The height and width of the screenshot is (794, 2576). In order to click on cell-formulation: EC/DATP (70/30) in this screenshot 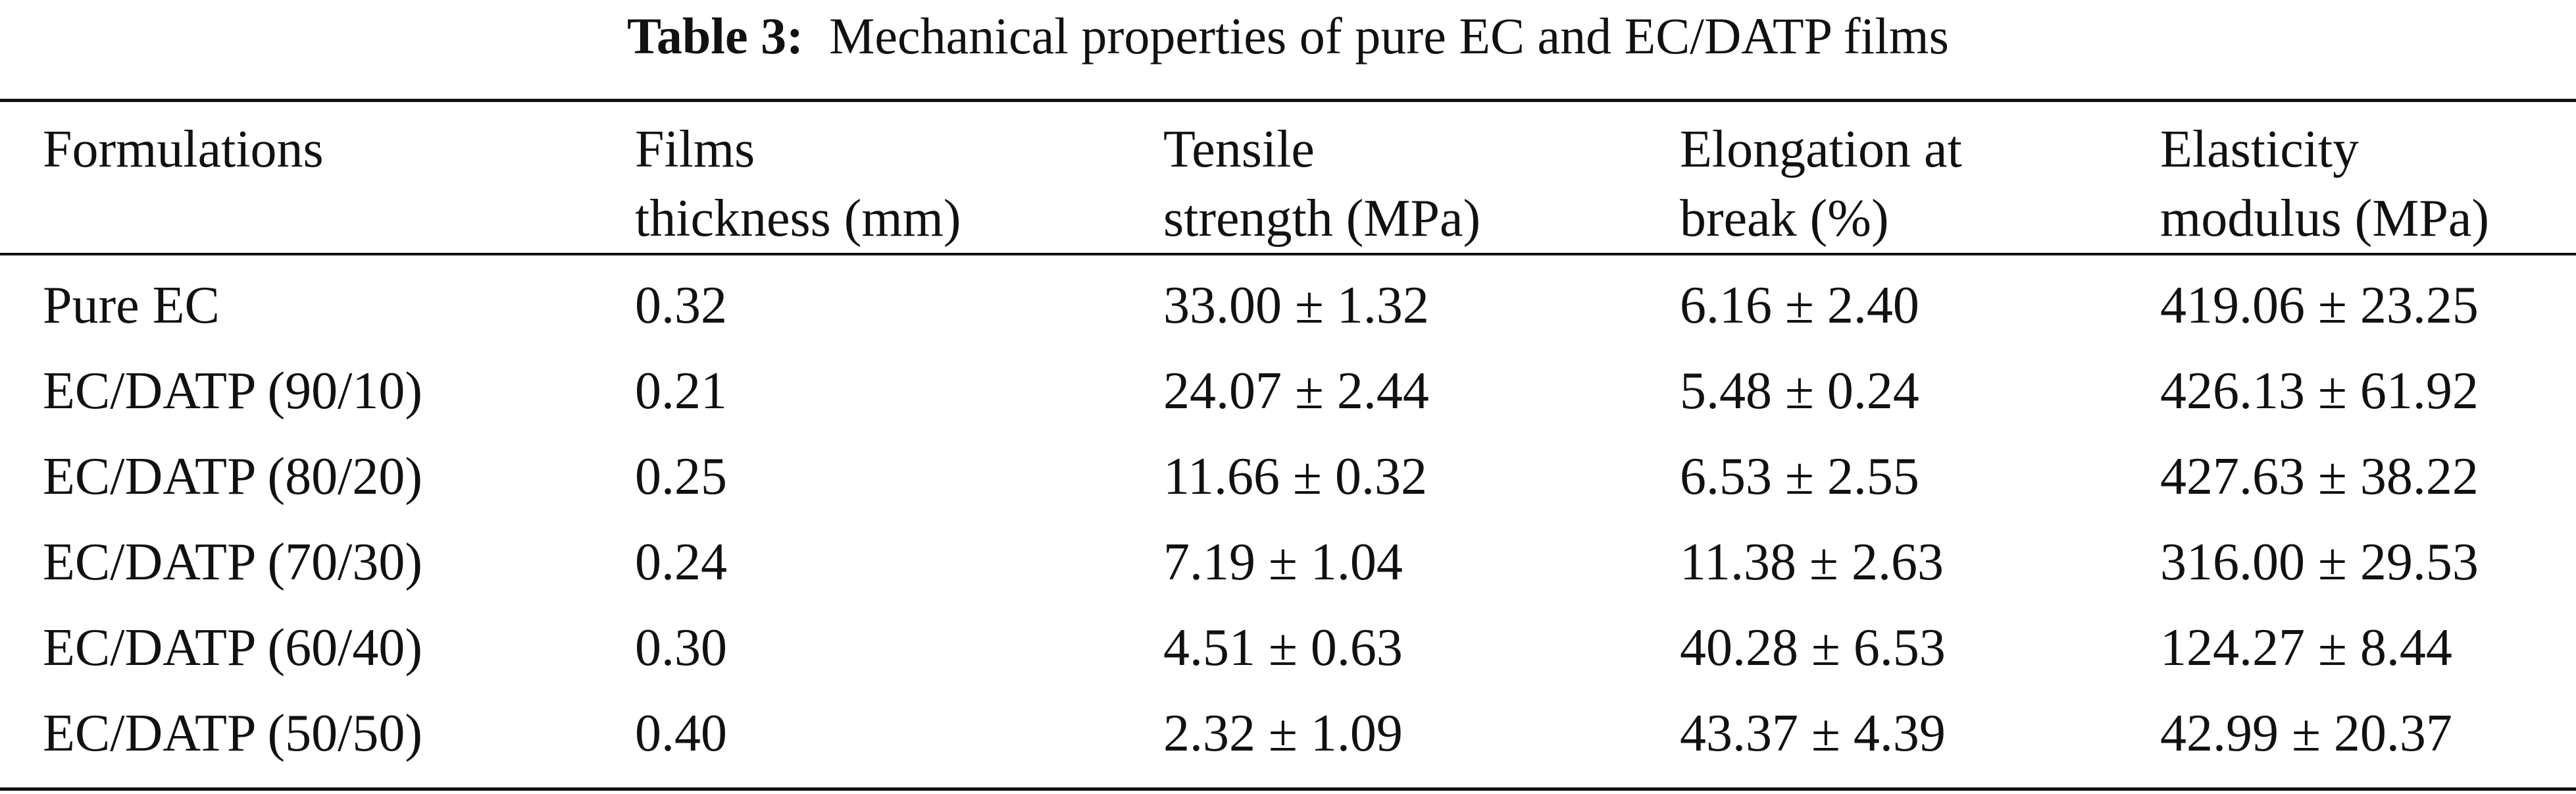, I will do `click(233, 562)`.